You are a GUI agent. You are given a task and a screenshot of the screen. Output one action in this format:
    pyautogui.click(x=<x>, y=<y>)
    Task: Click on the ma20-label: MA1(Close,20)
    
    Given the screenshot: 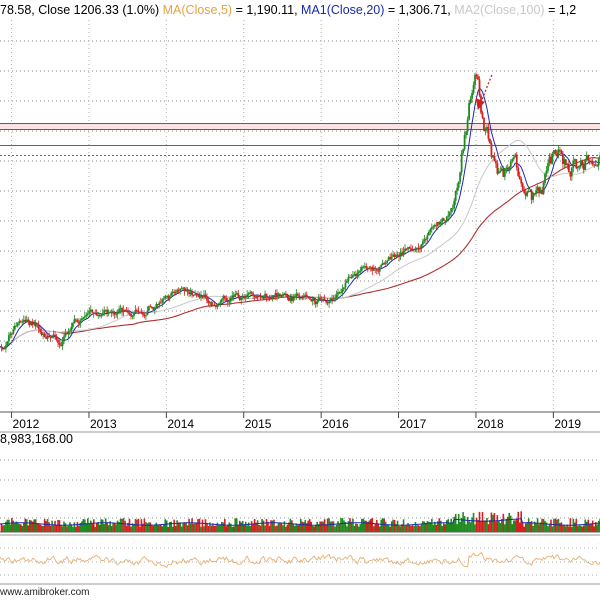 What is the action you would take?
    pyautogui.click(x=343, y=10)
    